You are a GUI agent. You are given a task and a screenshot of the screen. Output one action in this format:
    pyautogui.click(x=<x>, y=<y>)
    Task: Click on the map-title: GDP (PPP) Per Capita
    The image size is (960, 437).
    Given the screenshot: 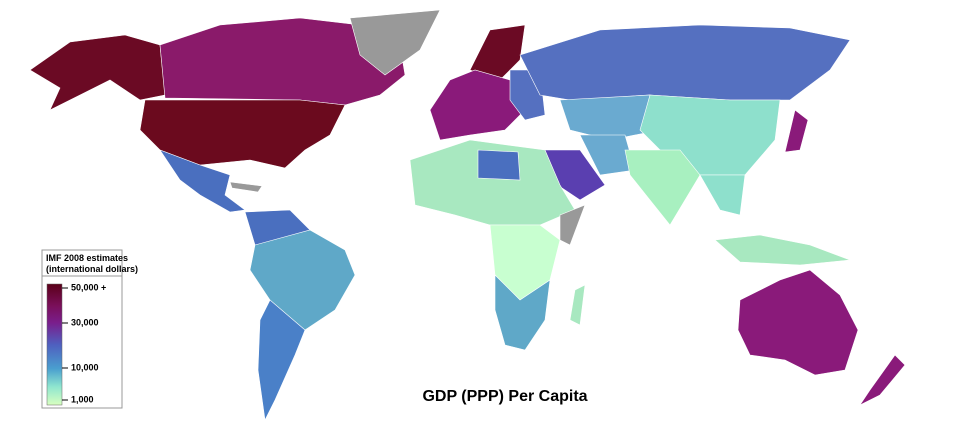 What is the action you would take?
    pyautogui.click(x=504, y=396)
    